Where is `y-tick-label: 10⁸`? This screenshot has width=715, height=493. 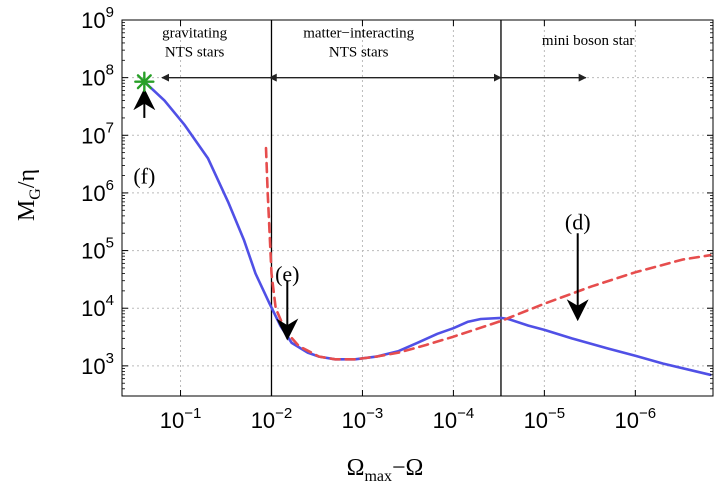
y-tick-label: 10⁸ is located at coordinates (97, 76).